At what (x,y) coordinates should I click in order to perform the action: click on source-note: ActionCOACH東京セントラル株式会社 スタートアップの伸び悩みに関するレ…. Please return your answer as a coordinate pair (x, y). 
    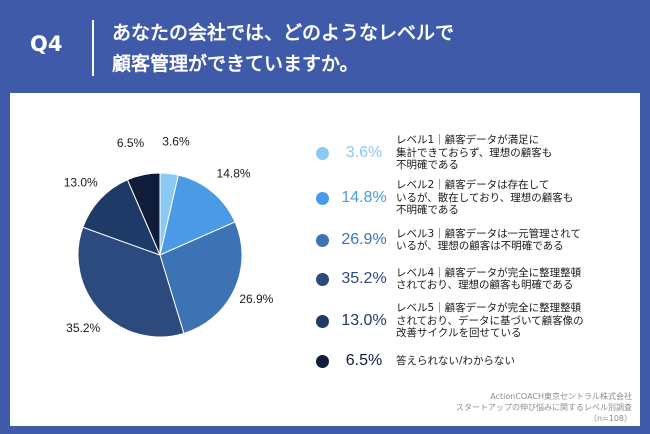
    Looking at the image, I should click on (544, 407).